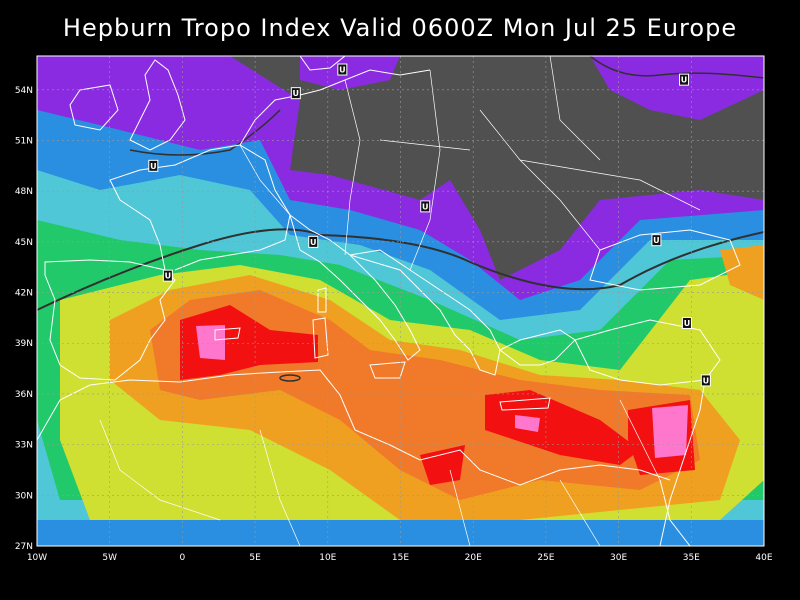 The height and width of the screenshot is (600, 800). I want to click on longitude-label: 15E, so click(400, 558).